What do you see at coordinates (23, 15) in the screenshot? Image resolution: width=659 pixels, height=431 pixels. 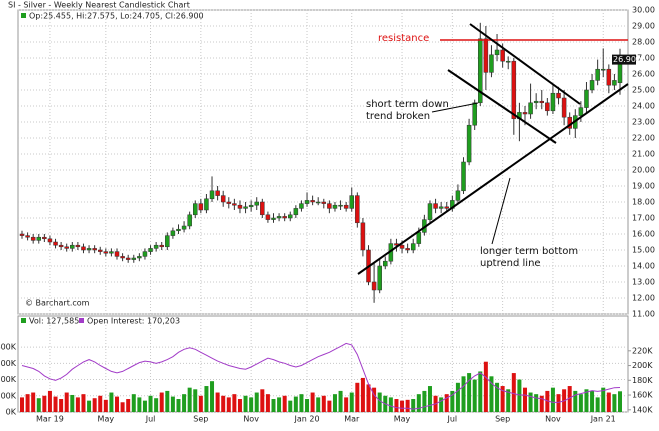 I see `header-swatch` at bounding box center [23, 15].